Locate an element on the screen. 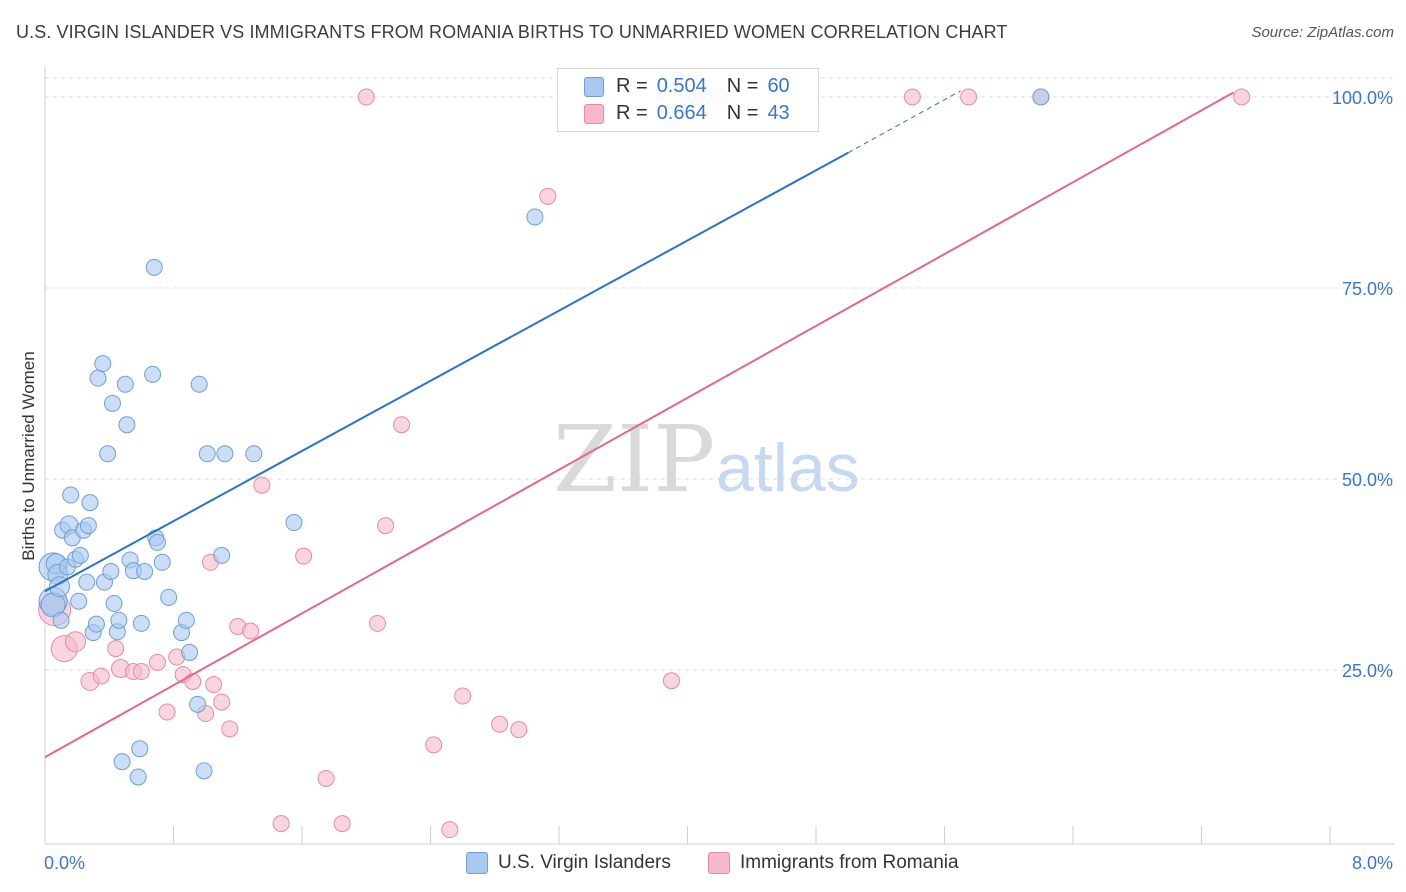 The height and width of the screenshot is (892, 1406). watermark: ZIP atlas is located at coordinates (706, 459).